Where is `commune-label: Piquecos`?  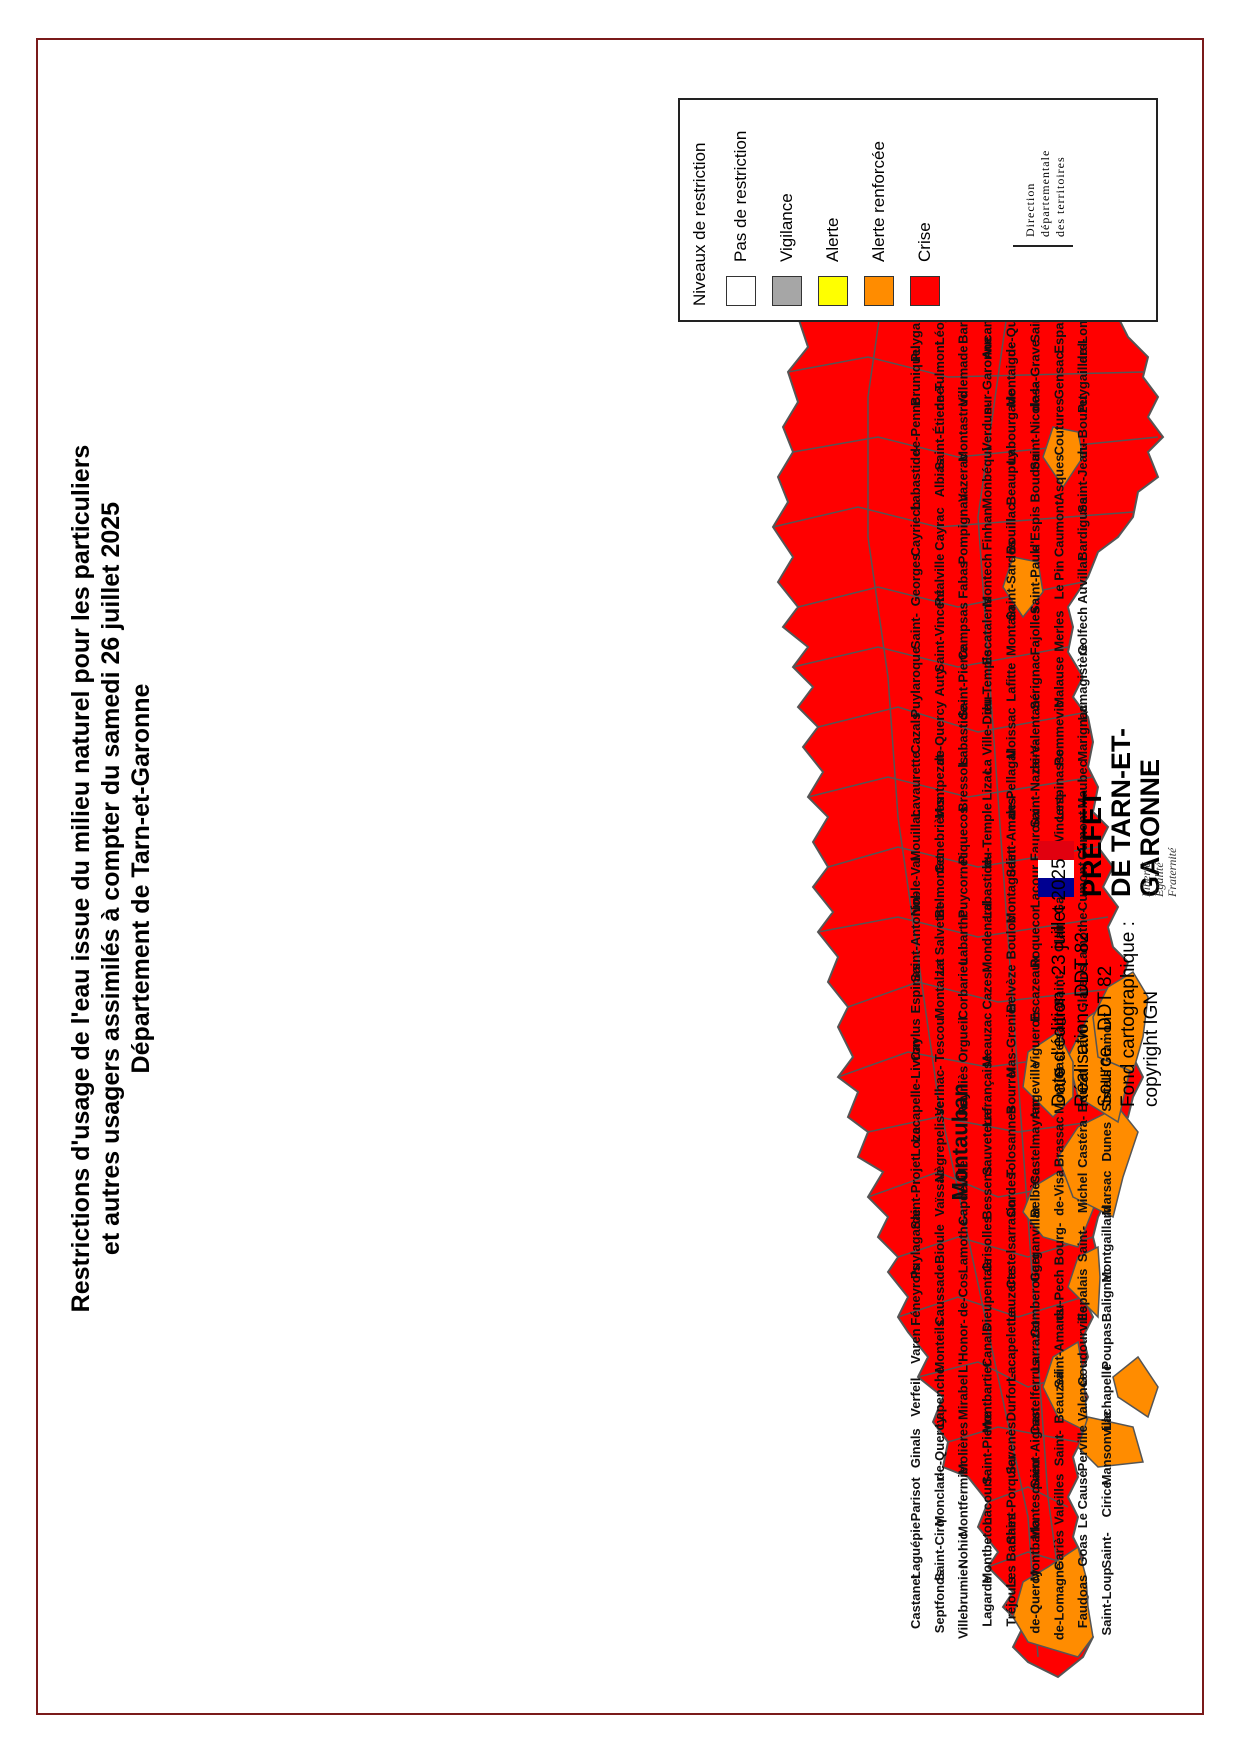
commune-label: Piquecos is located at coordinates (963, 836).